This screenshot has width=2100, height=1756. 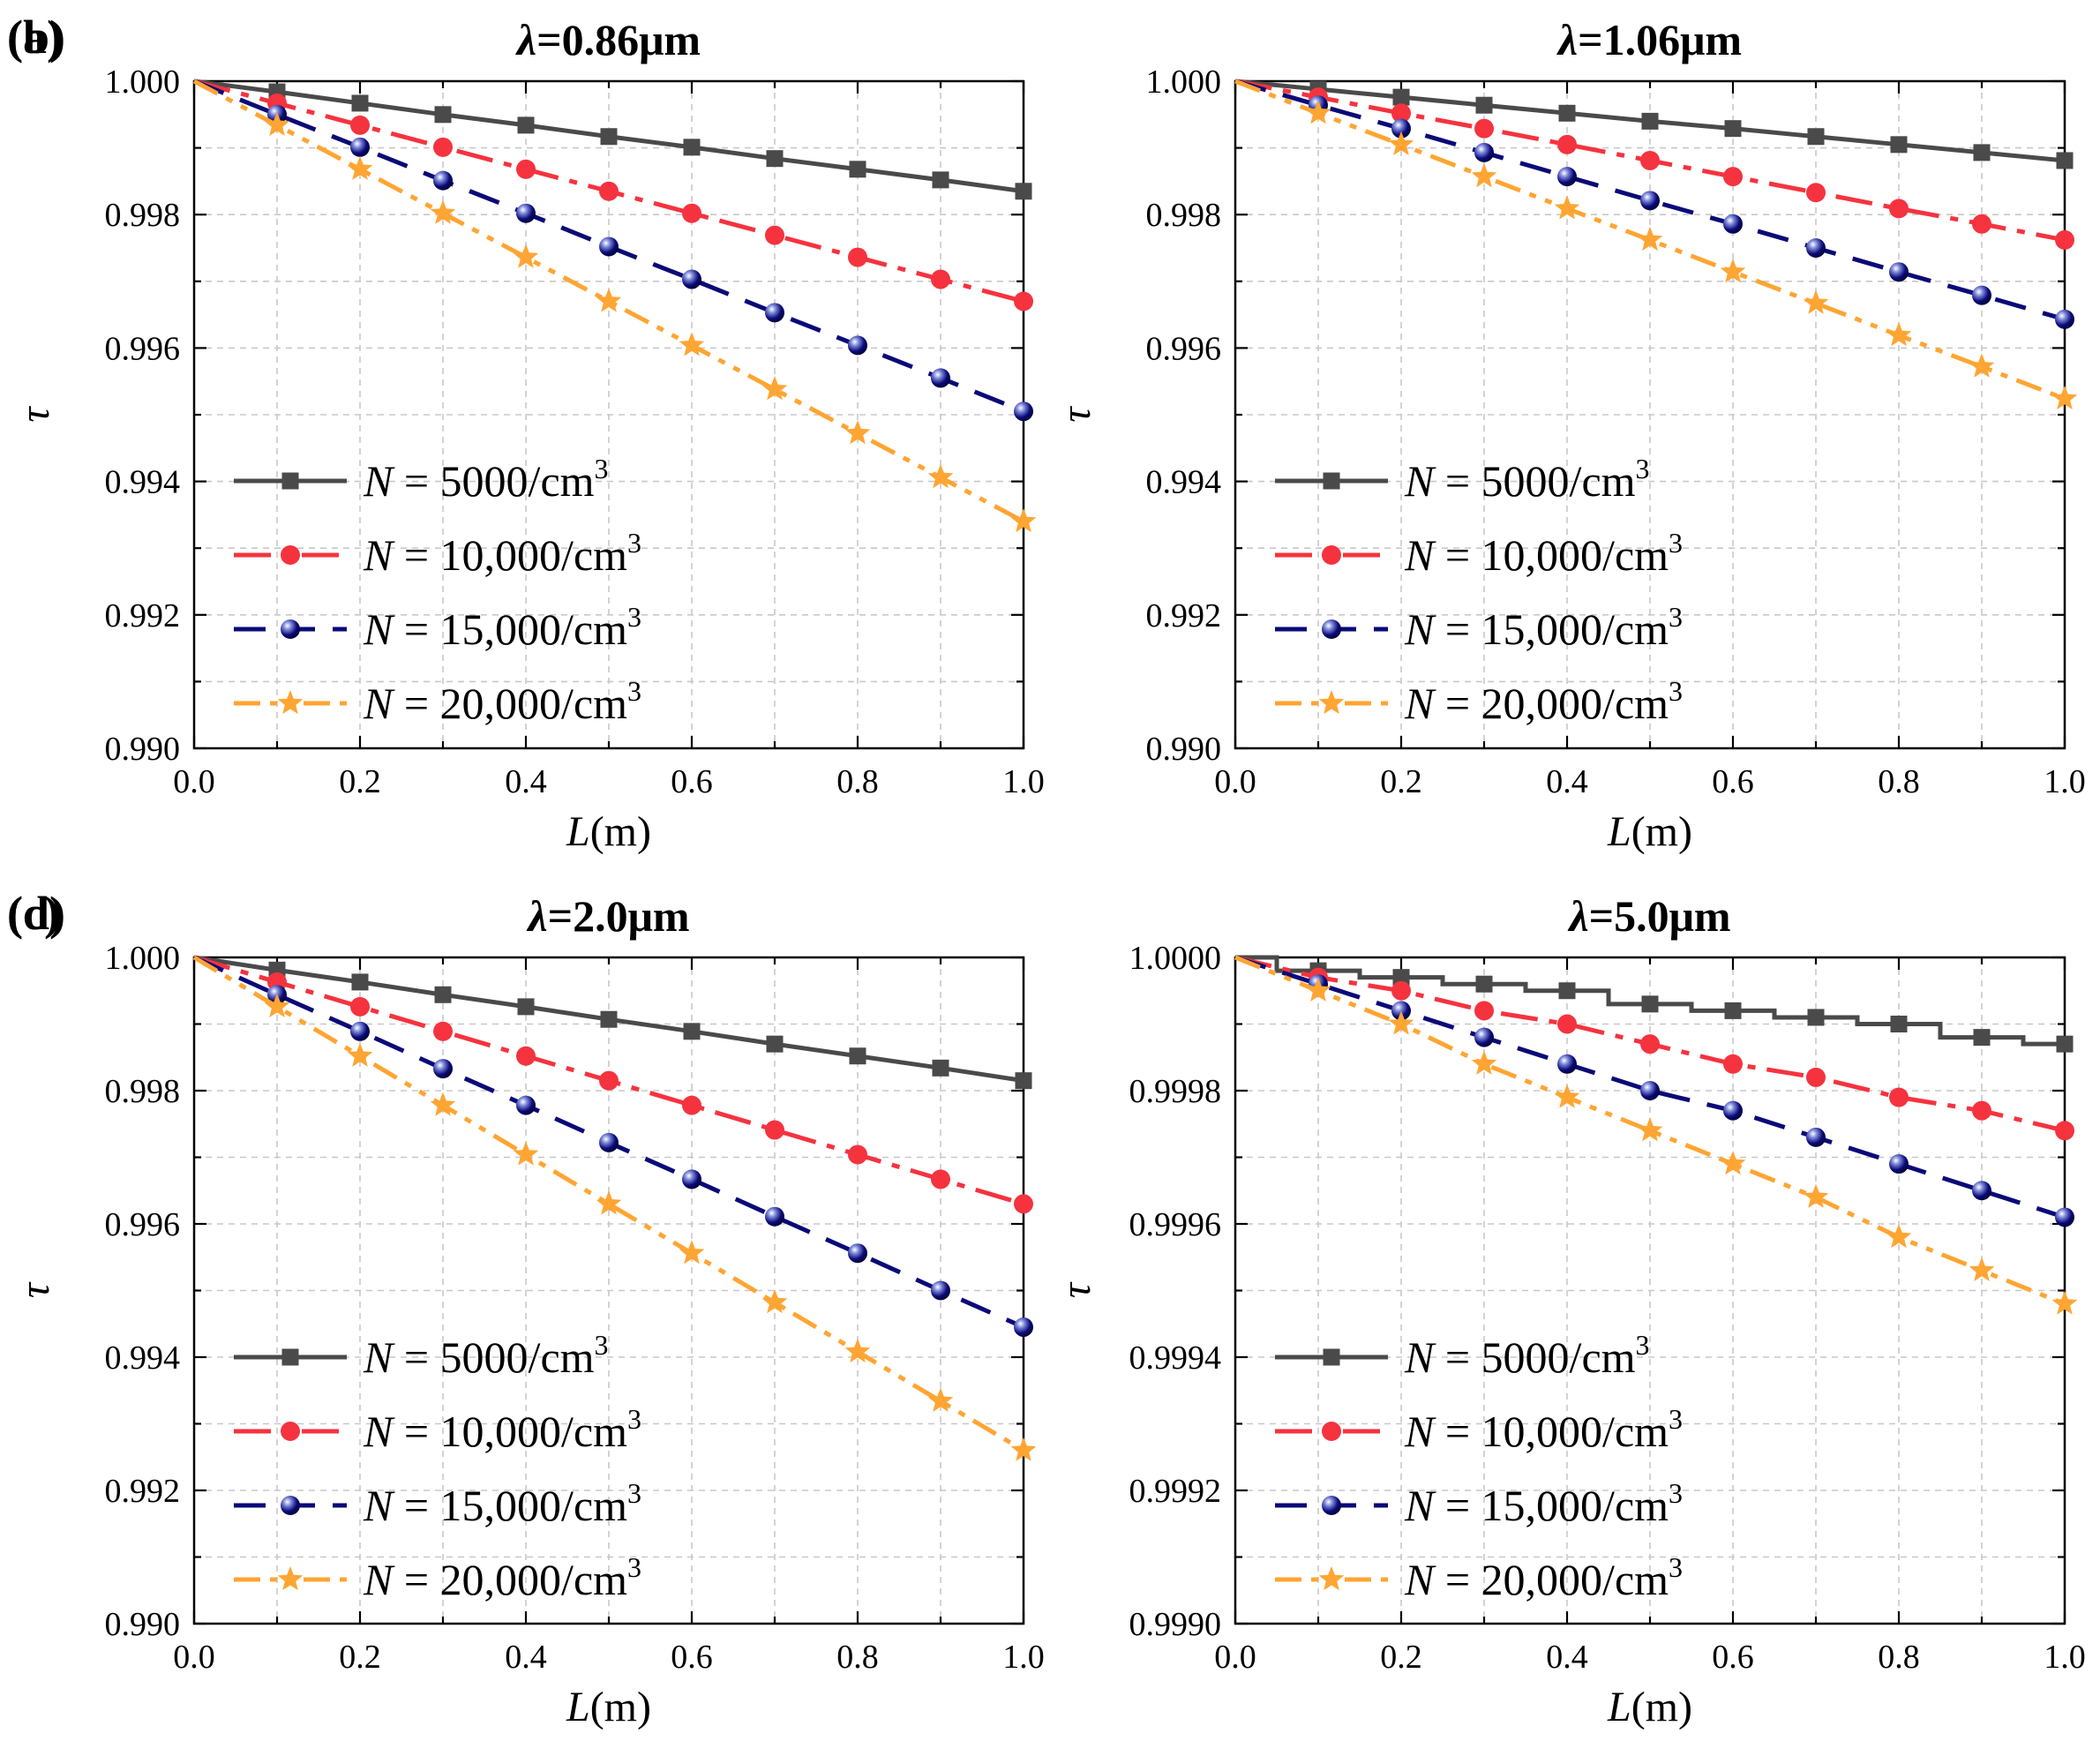 I want to click on x-tick-label: 0.2, so click(x=1401, y=1657).